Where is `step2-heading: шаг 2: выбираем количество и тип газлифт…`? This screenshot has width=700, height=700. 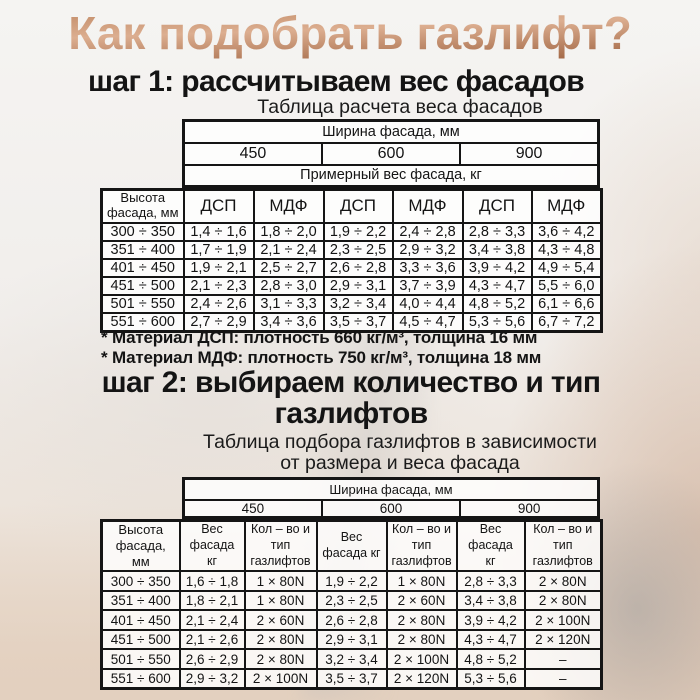
step2-heading: шаг 2: выбираем количество и тип газлифт… is located at coordinates (350, 398).